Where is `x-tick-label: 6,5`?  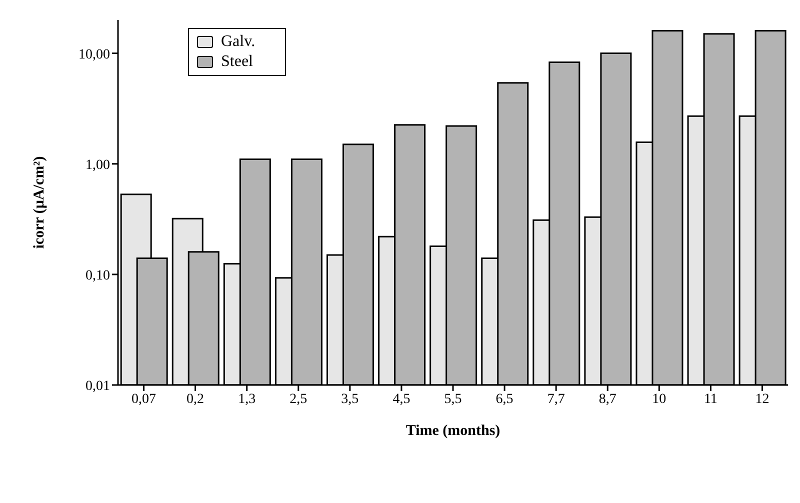 x-tick-label: 6,5 is located at coordinates (505, 399).